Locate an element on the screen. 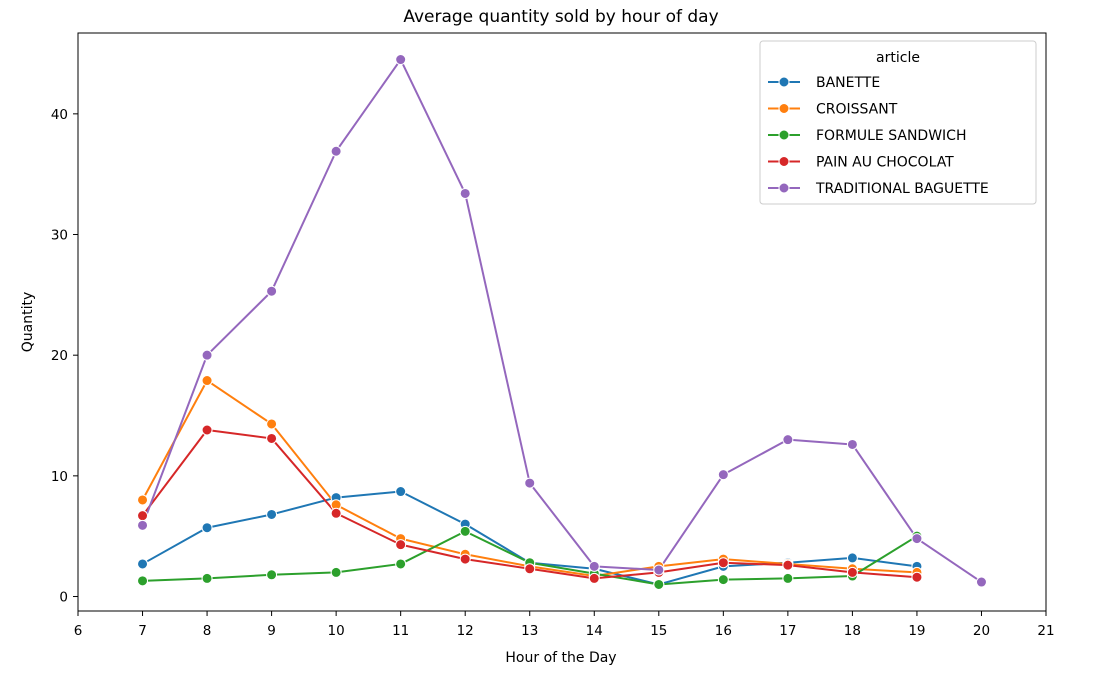 The image size is (1103, 676). x-tick-label: 16 is located at coordinates (723, 631).